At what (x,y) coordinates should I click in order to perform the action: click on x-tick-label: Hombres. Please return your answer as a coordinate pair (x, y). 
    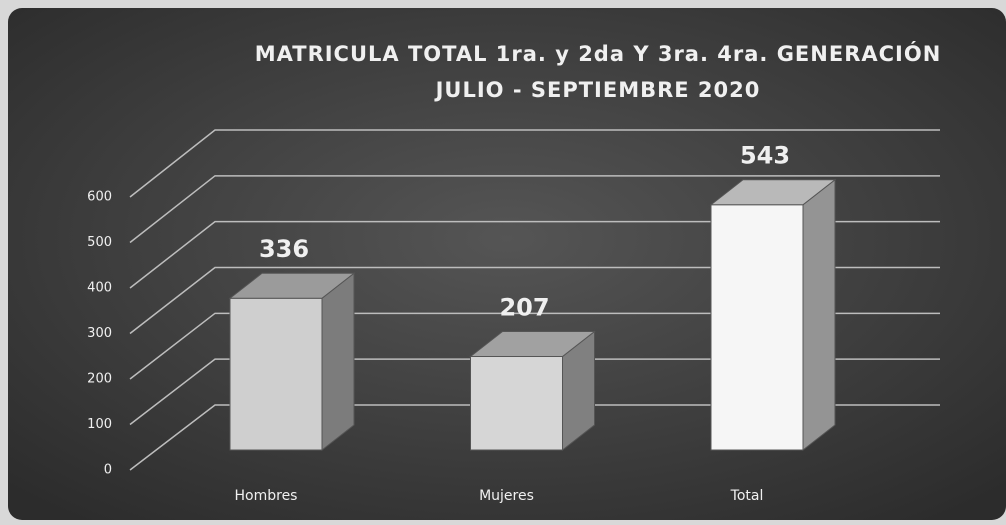
    Looking at the image, I should click on (266, 496).